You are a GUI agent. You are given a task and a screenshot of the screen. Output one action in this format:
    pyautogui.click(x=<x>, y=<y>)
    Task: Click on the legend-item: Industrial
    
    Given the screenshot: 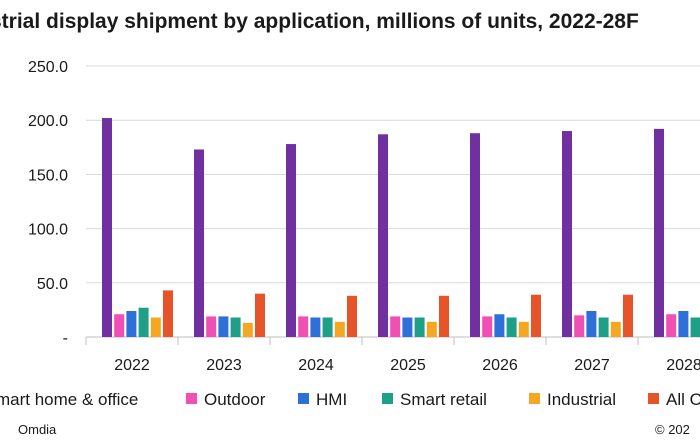 What is the action you would take?
    pyautogui.click(x=572, y=399)
    